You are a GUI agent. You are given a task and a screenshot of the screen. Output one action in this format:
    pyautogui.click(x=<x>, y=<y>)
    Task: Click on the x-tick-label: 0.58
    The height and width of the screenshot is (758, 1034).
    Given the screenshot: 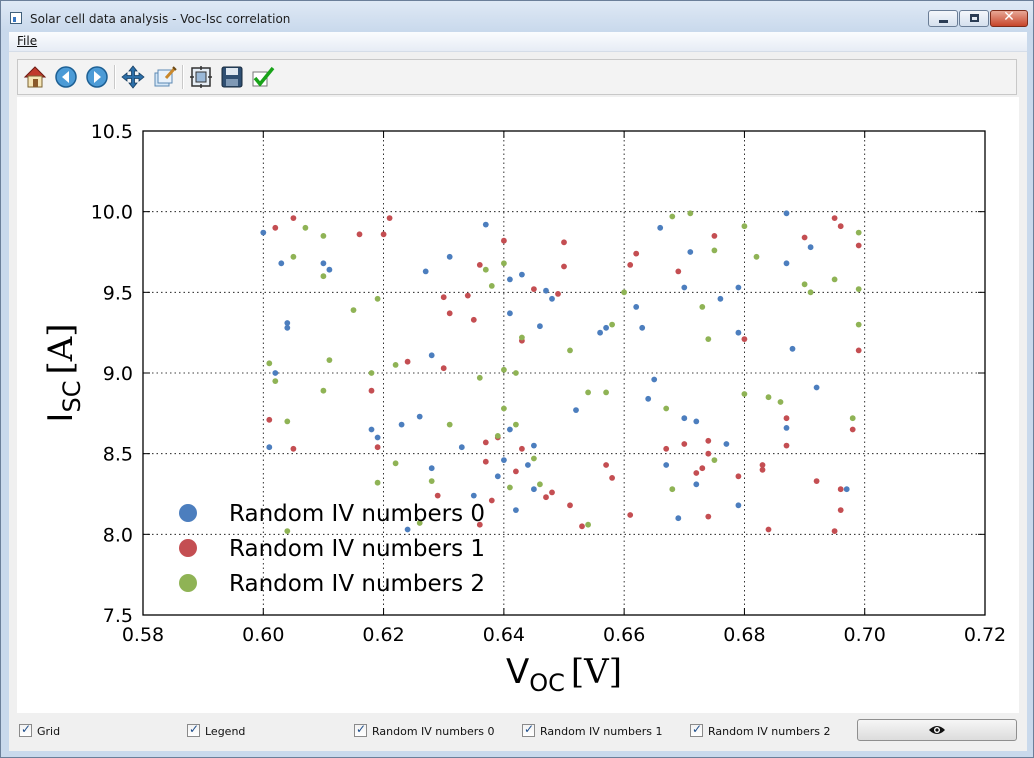 What is the action you would take?
    pyautogui.click(x=143, y=635)
    